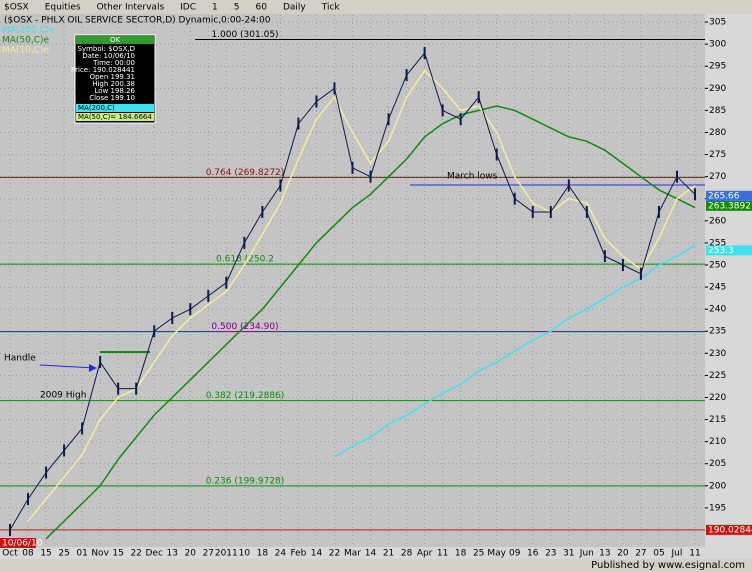  What do you see at coordinates (388, 554) in the screenshot?
I see `x-tick-label: 21` at bounding box center [388, 554].